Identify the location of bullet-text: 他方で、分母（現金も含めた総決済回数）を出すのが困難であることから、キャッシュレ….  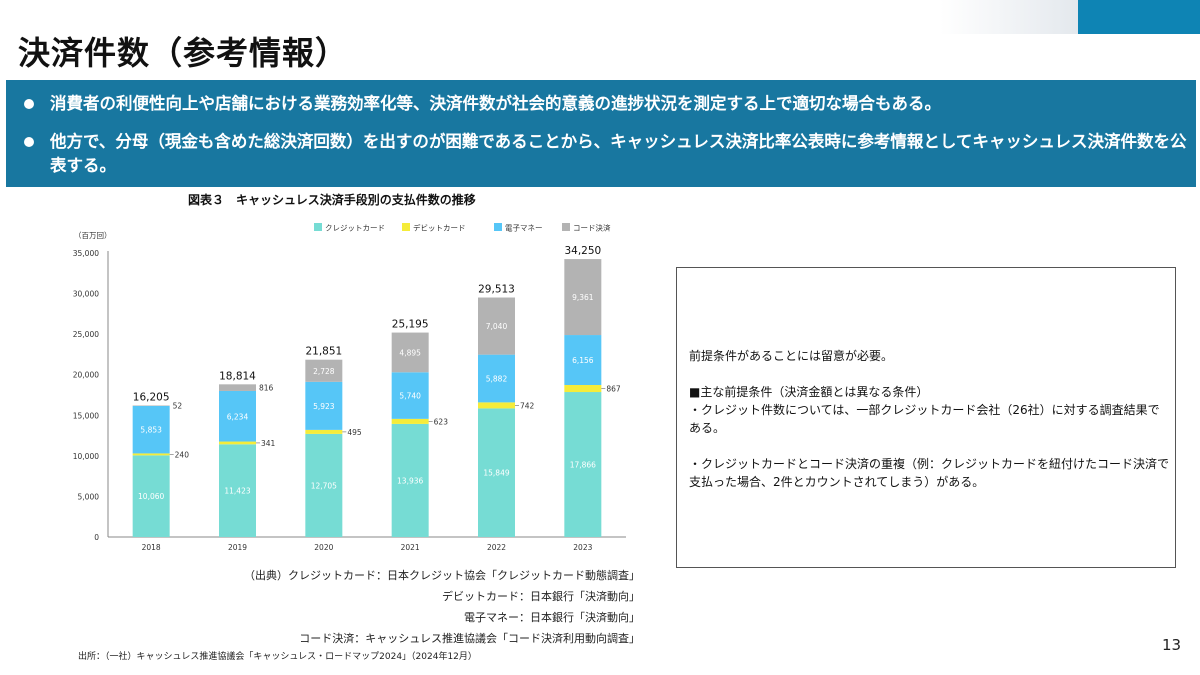
(618, 153).